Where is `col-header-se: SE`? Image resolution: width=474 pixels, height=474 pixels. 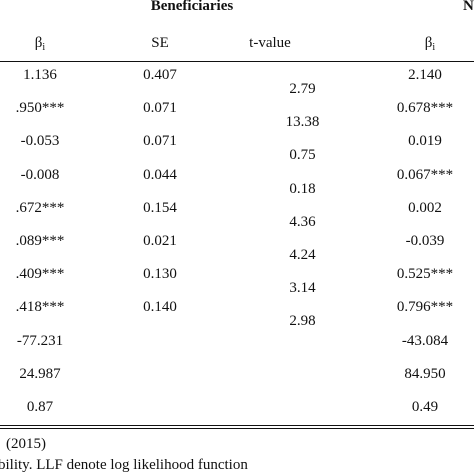
col-header-se: SE is located at coordinates (160, 43).